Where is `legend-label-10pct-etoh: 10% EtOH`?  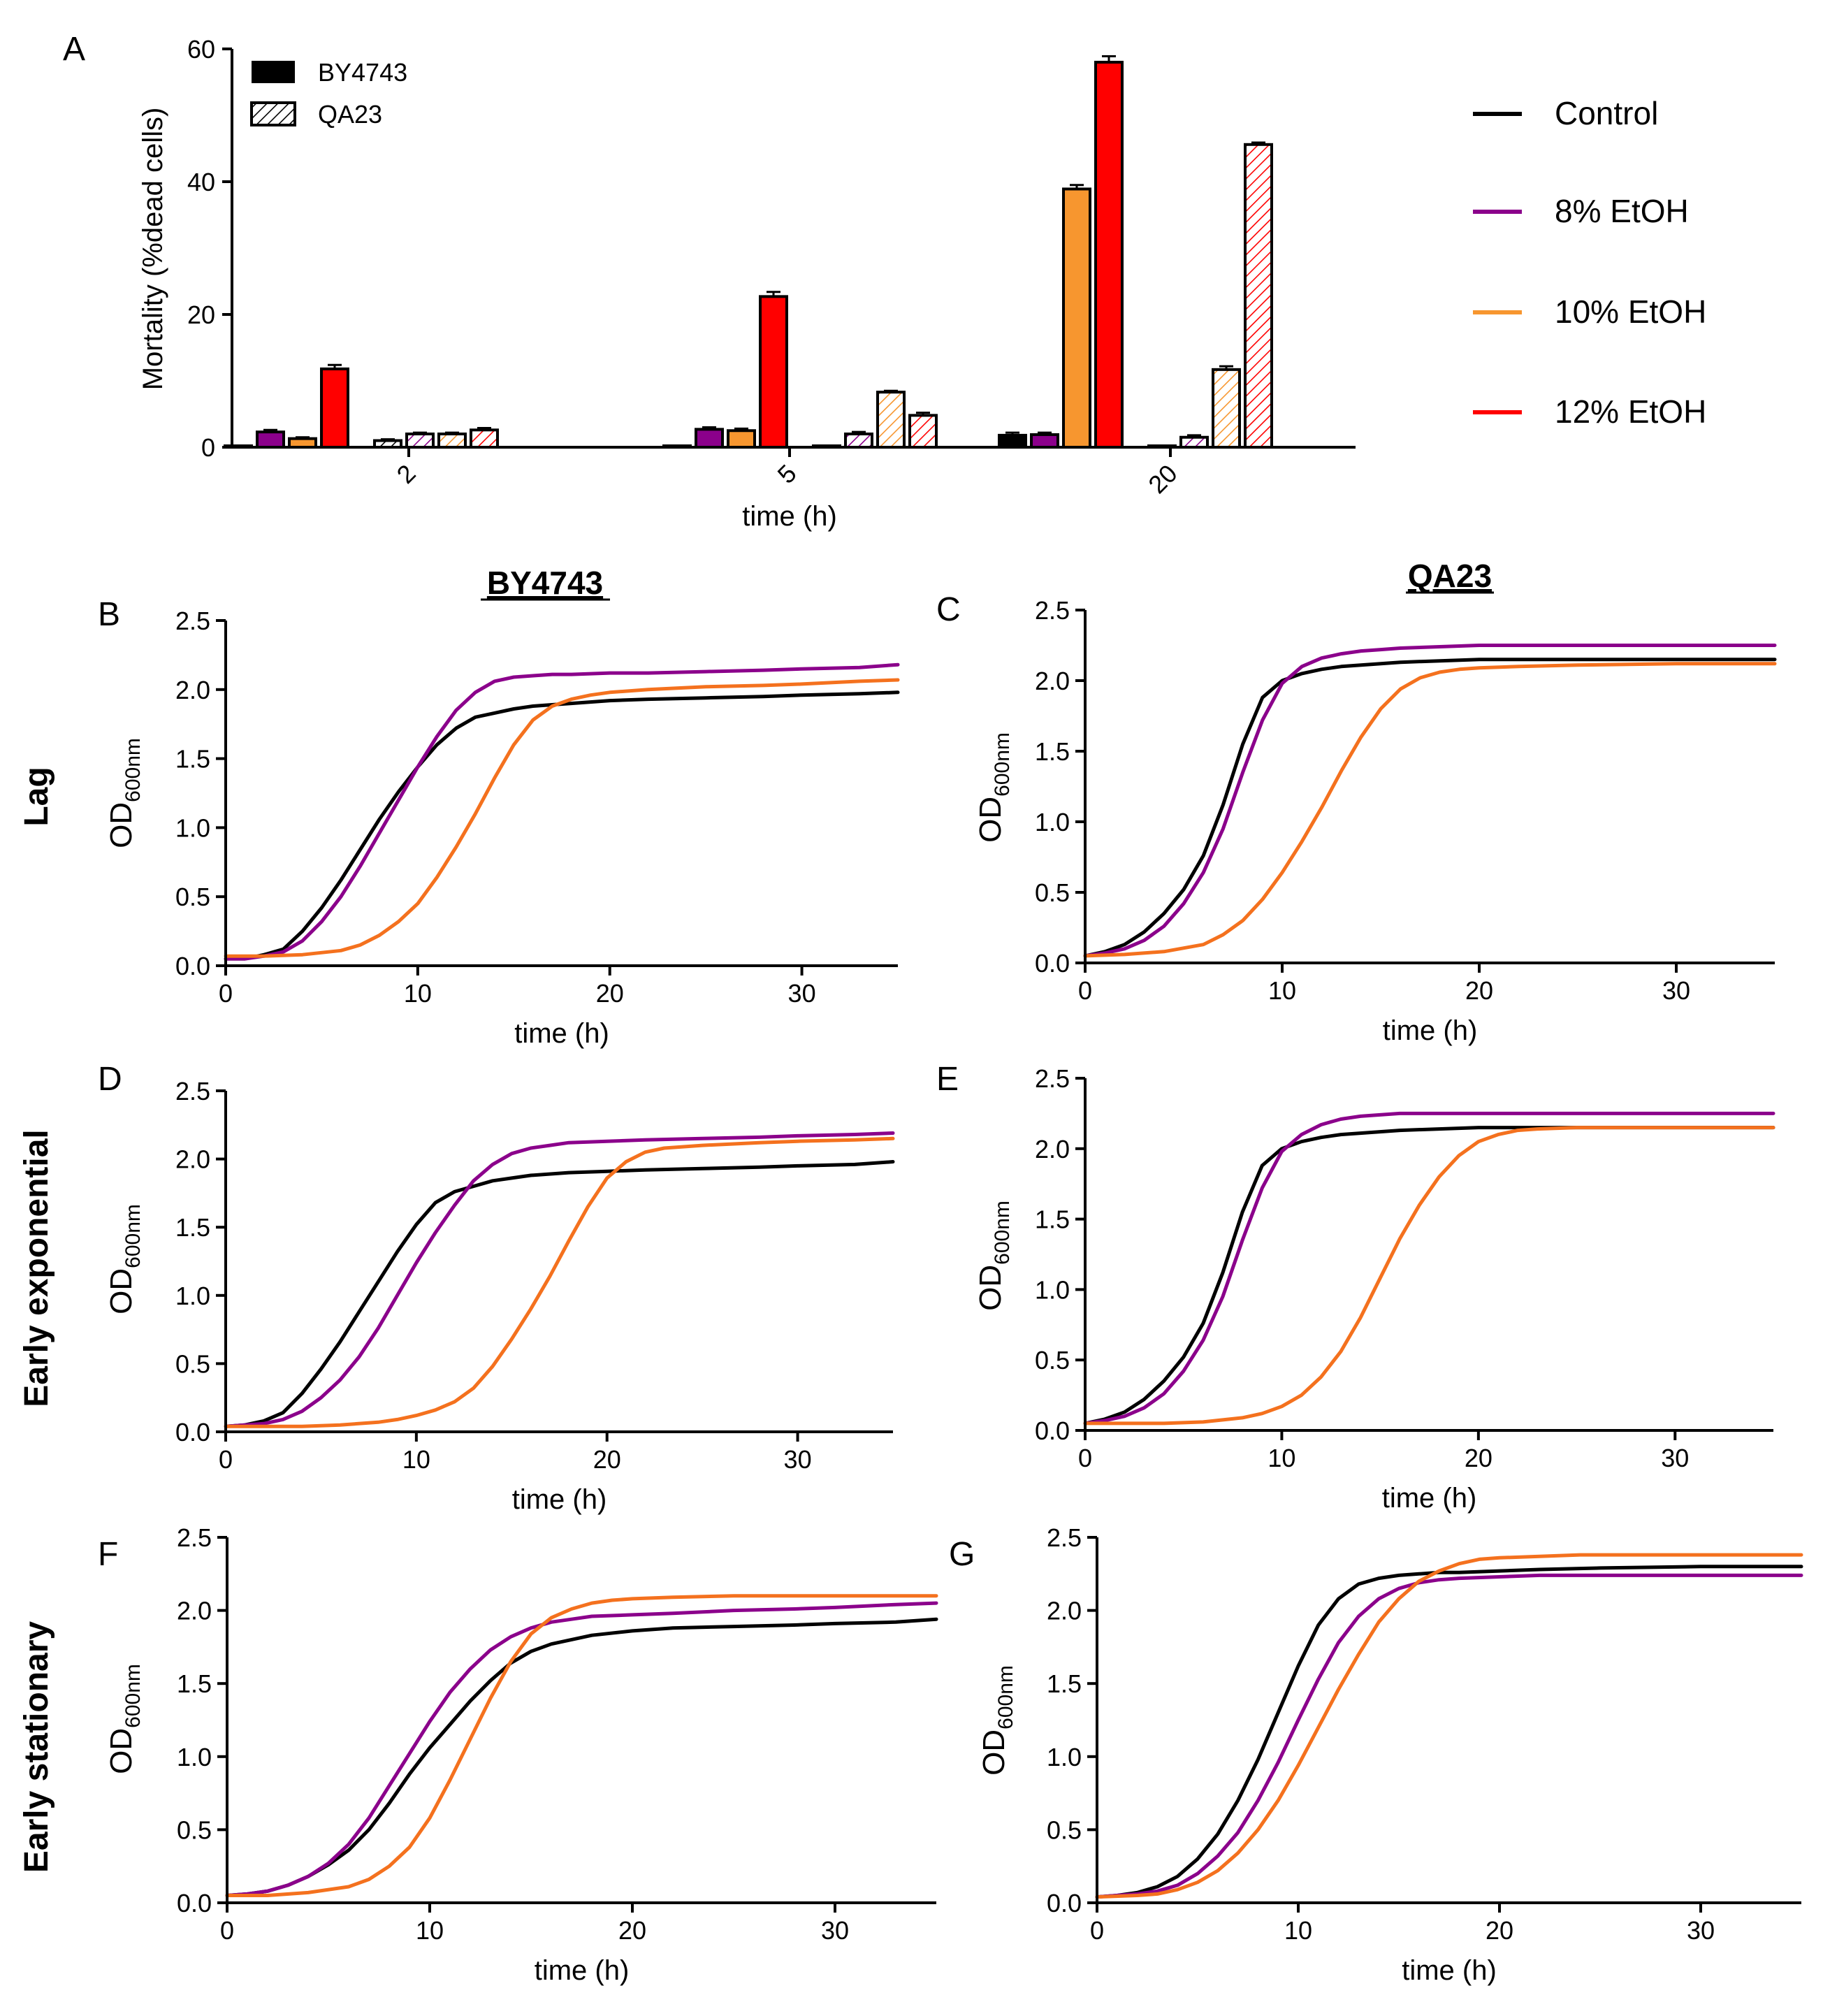
legend-label-10pct-etoh: 10% EtOH is located at coordinates (1631, 311).